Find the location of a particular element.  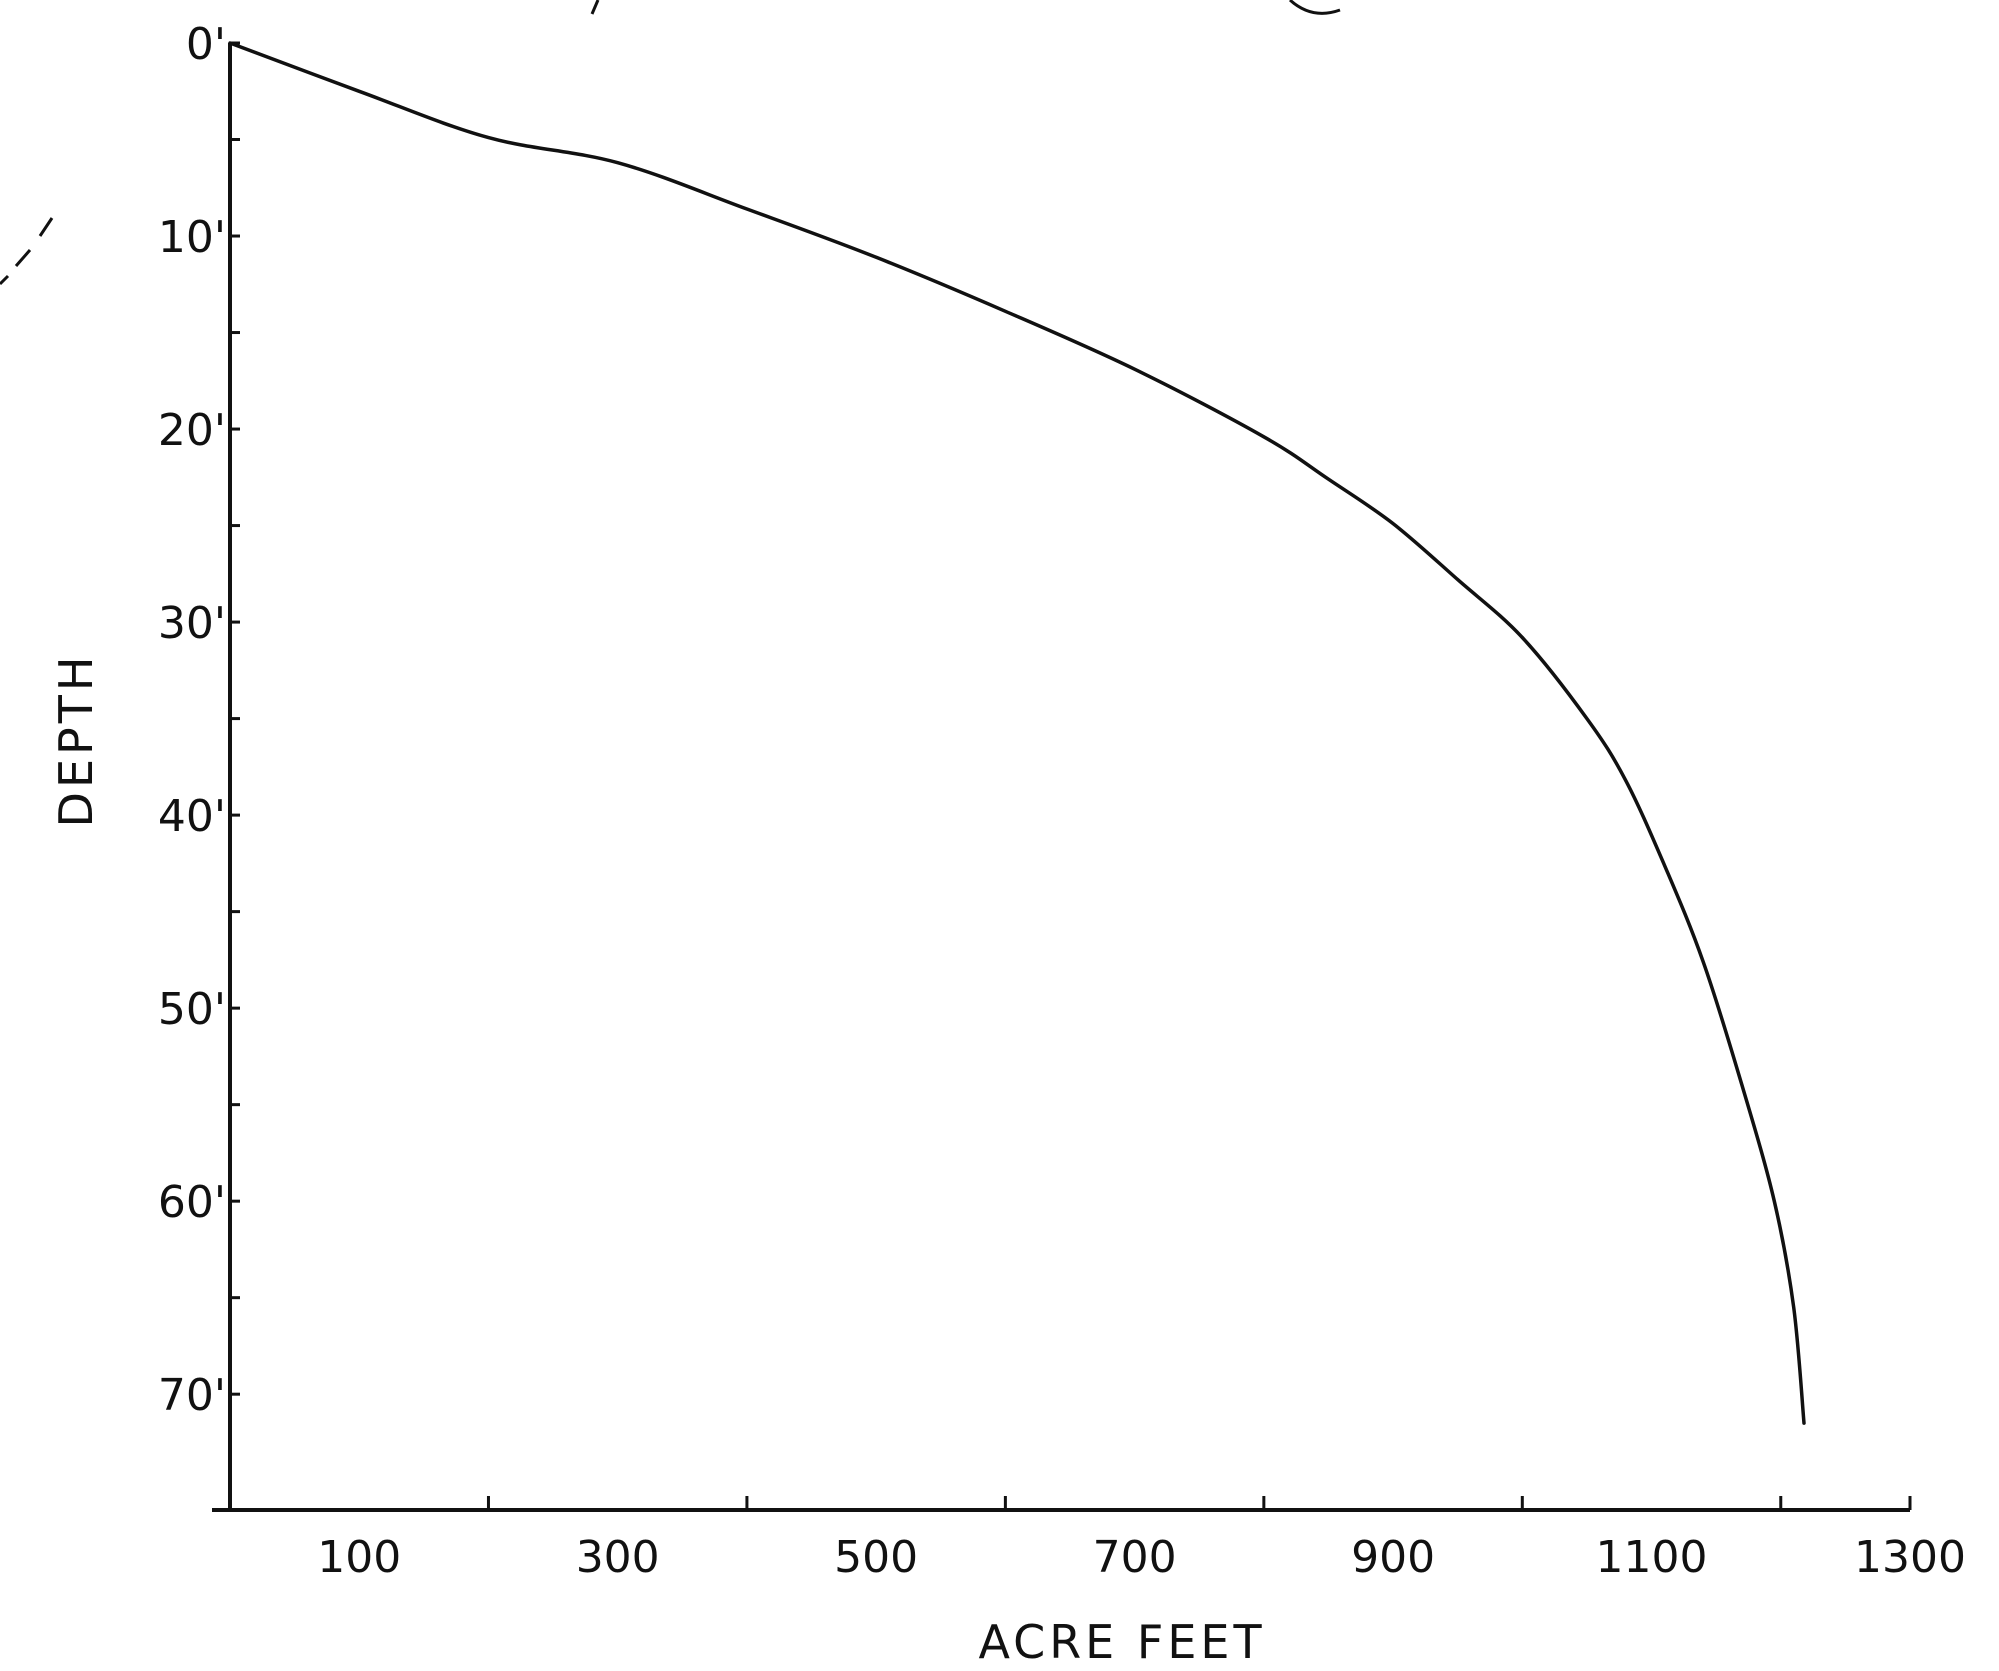

x-tick-label: 500 is located at coordinates (876, 1557).